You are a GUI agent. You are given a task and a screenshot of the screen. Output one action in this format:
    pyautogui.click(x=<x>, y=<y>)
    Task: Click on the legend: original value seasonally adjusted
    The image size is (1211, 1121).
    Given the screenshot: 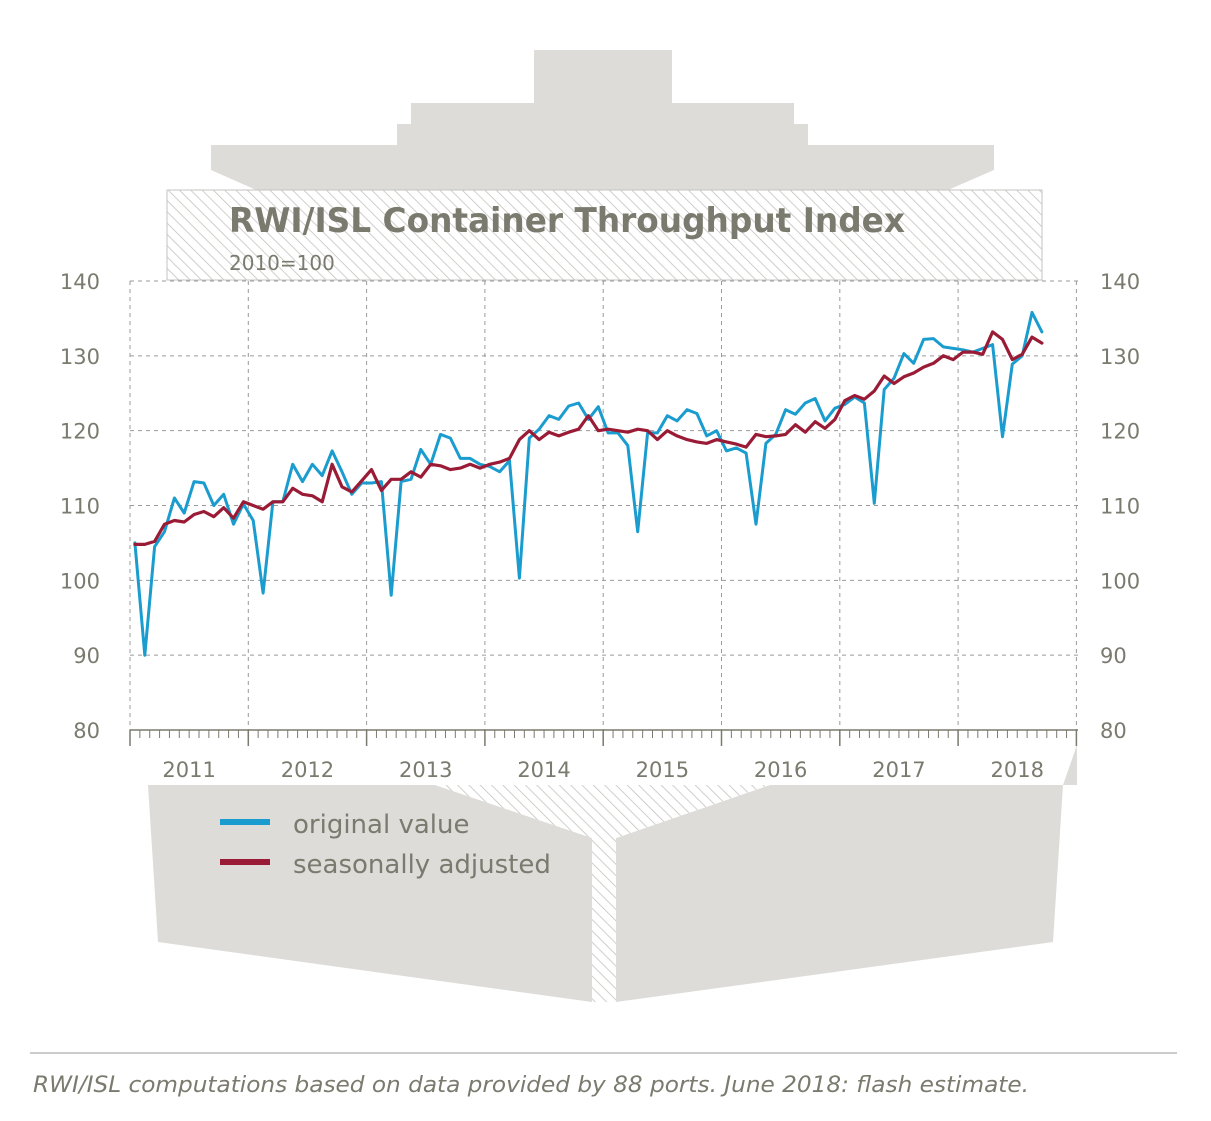 What is the action you would take?
    pyautogui.click(x=385, y=845)
    